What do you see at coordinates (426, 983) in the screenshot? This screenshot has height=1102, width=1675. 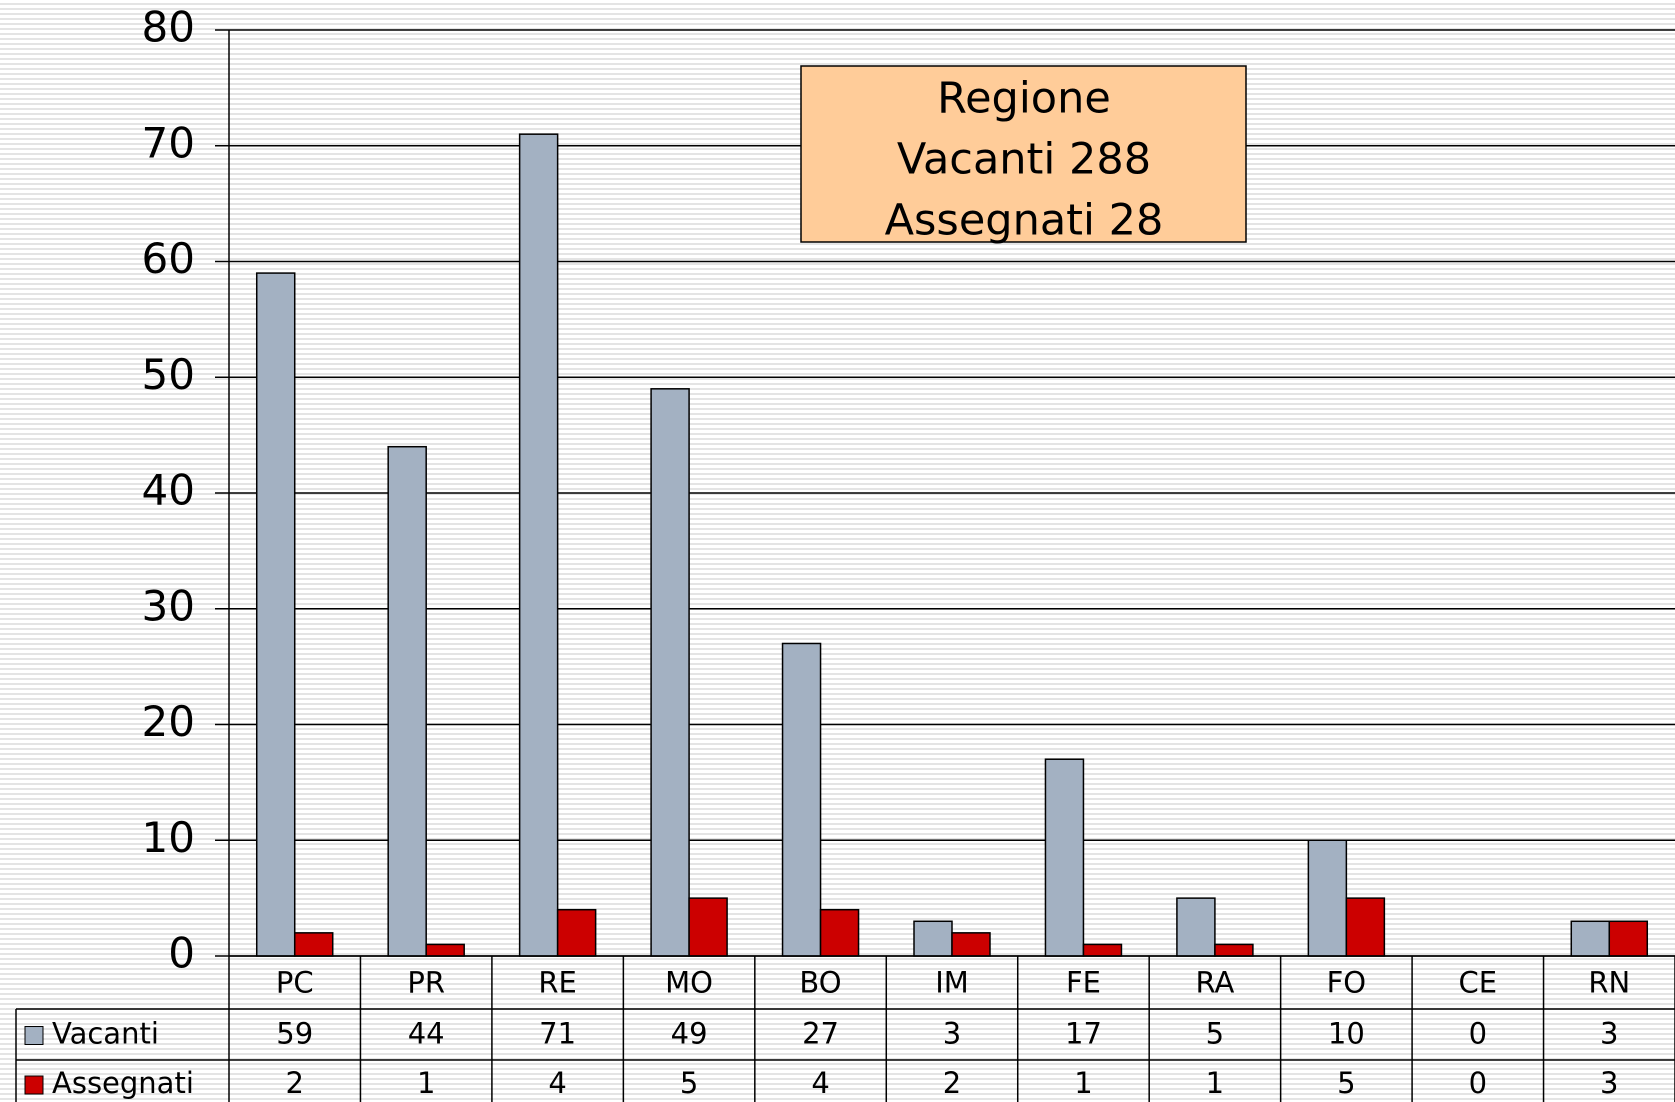 I see `x-tick-label: PR` at bounding box center [426, 983].